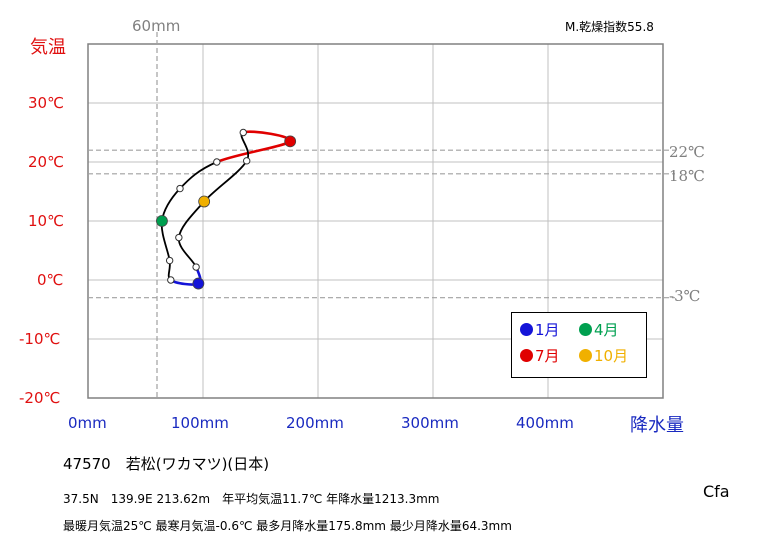 The height and width of the screenshot is (545, 763). Describe the element at coordinates (657, 425) in the screenshot. I see `x-axis-label: 降水量` at that location.